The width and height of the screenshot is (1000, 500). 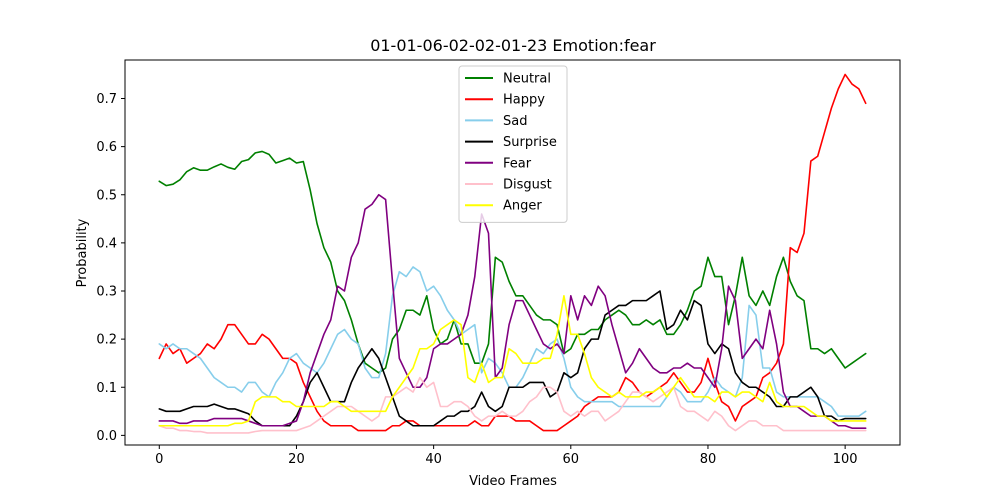 What do you see at coordinates (527, 185) in the screenshot?
I see `legend-label-disgust: Disgust` at bounding box center [527, 185].